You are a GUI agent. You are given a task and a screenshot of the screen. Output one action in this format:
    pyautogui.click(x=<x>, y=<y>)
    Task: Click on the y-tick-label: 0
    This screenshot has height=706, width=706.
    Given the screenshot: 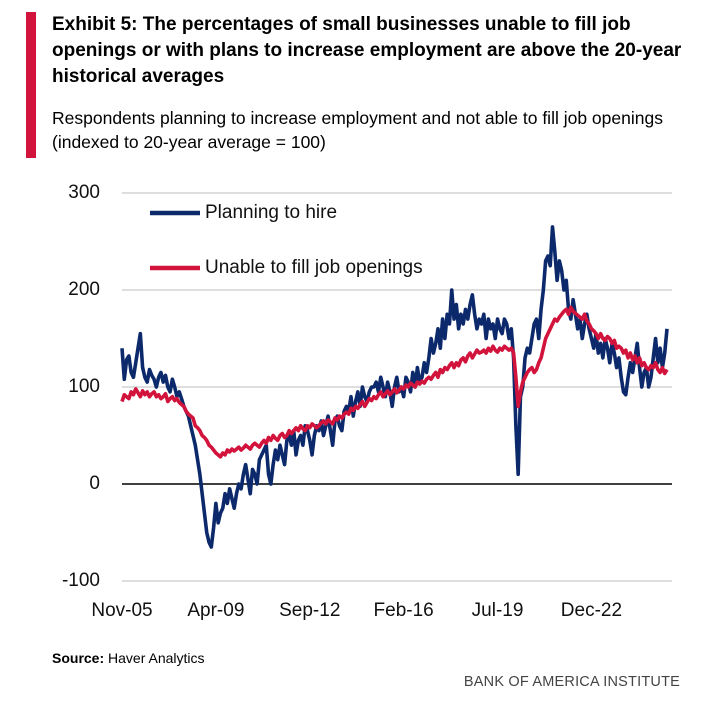 What is the action you would take?
    pyautogui.click(x=94, y=483)
    